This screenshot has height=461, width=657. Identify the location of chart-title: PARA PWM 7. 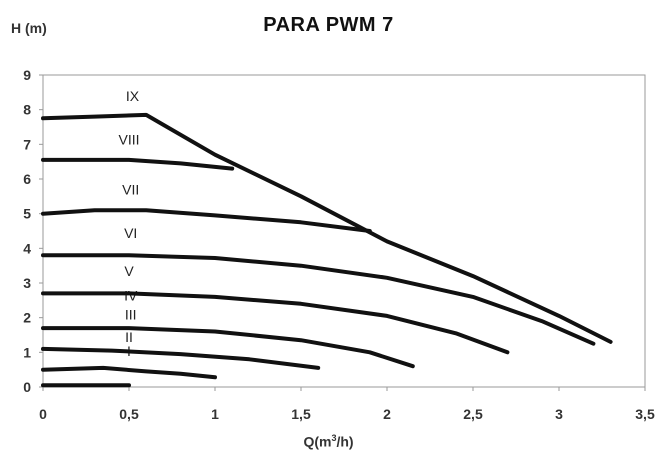
(328, 25).